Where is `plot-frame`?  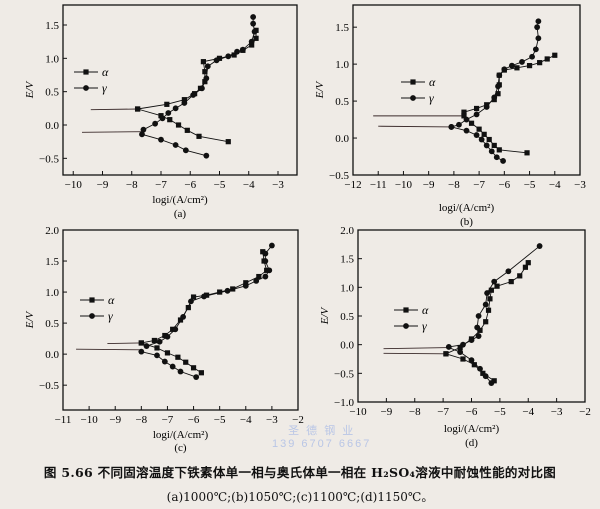
plot-frame is located at coordinates (471, 316).